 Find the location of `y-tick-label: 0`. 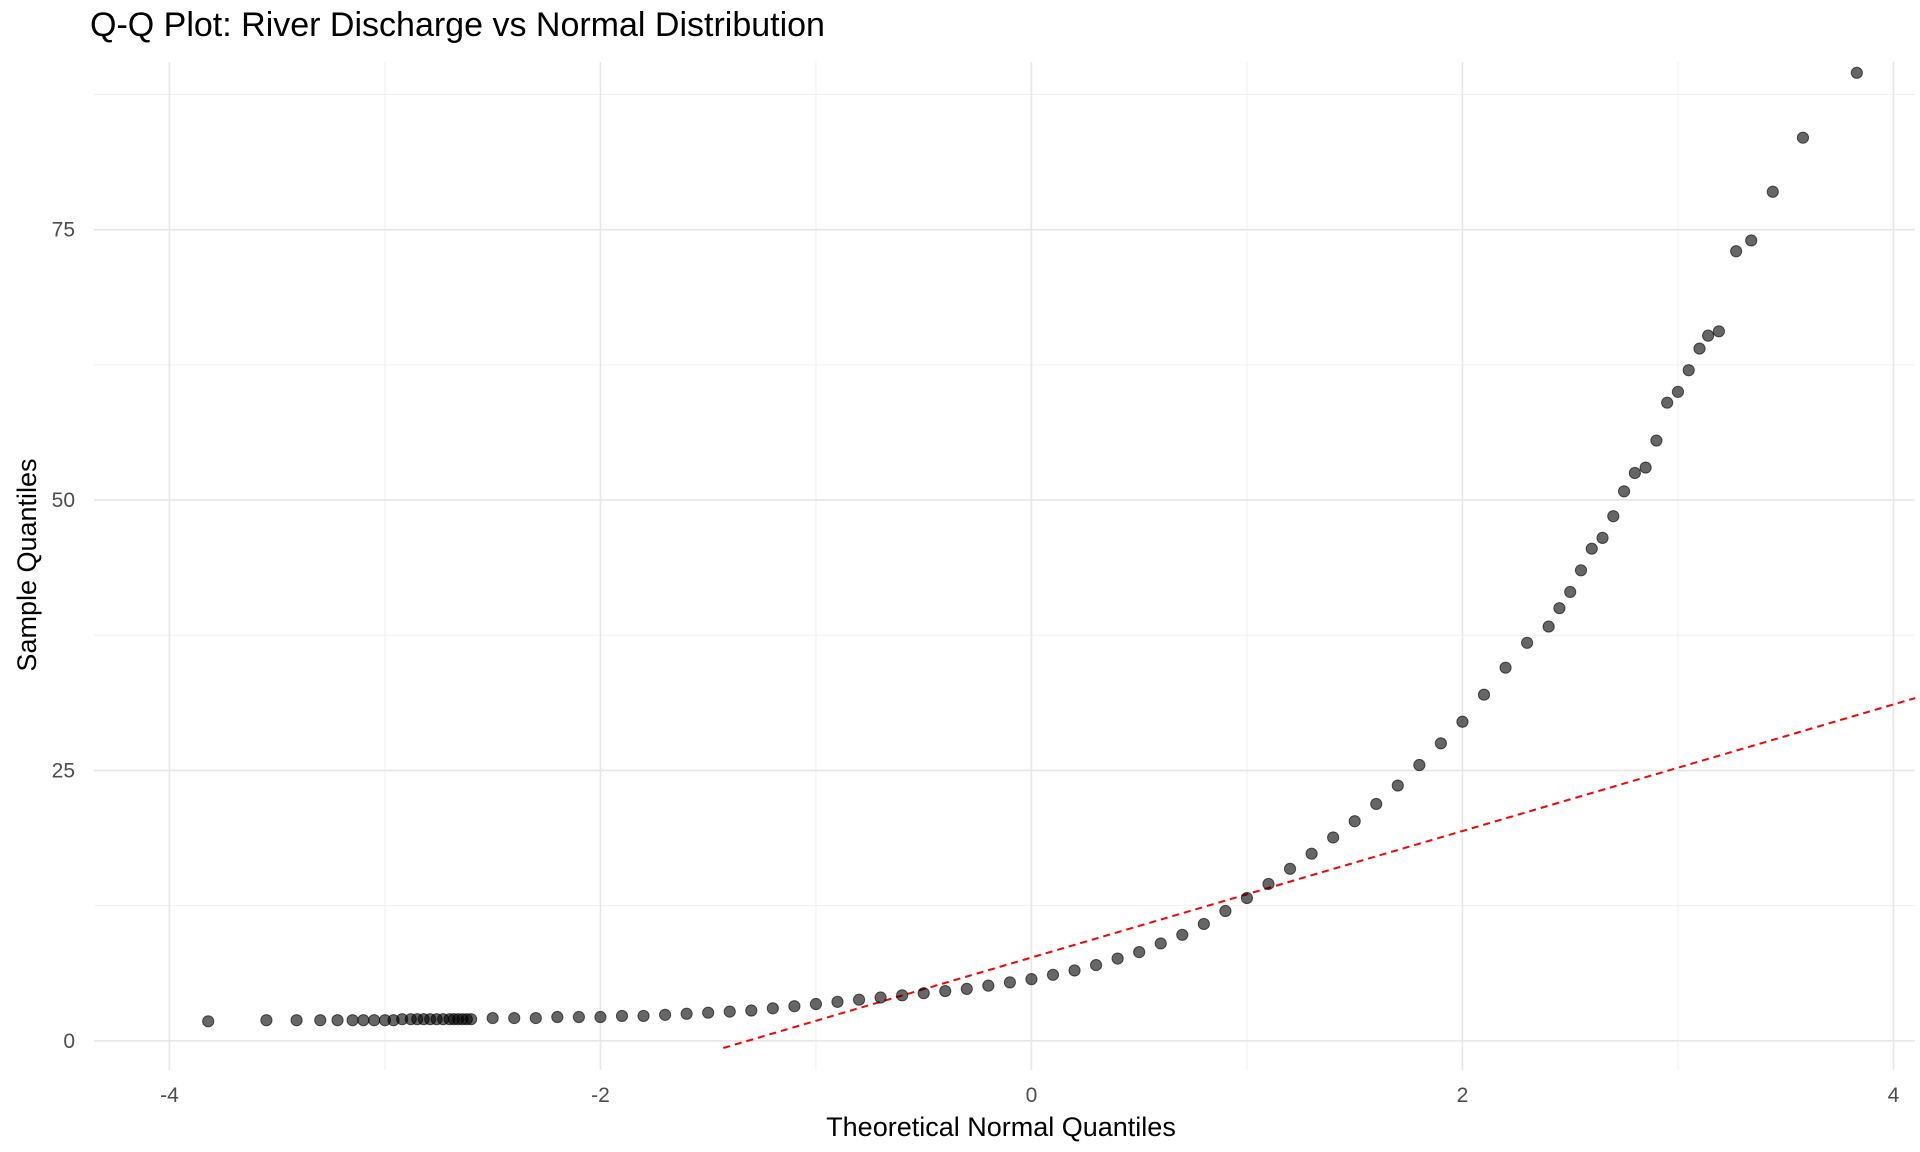

y-tick-label: 0 is located at coordinates (69, 1041).